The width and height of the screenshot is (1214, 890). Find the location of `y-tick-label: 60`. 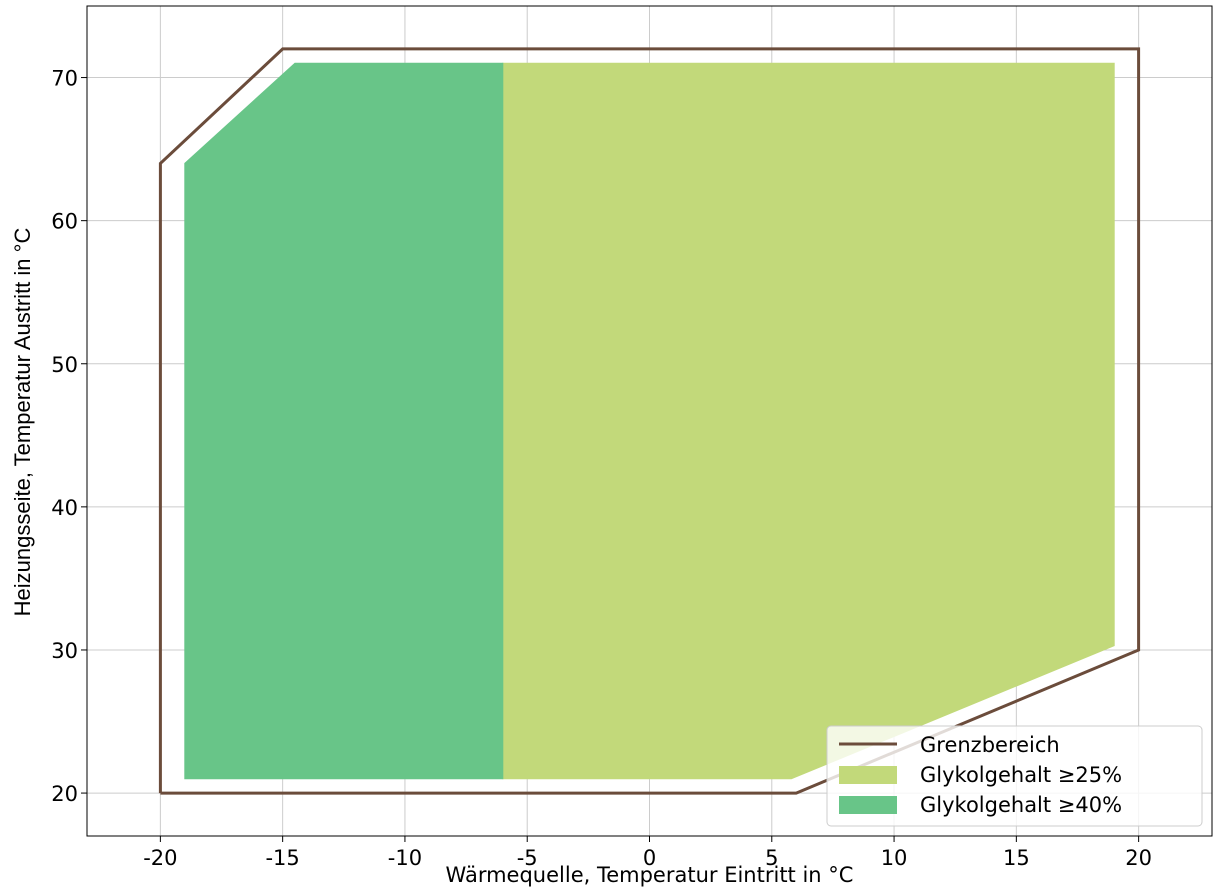

y-tick-label: 60 is located at coordinates (64, 222).